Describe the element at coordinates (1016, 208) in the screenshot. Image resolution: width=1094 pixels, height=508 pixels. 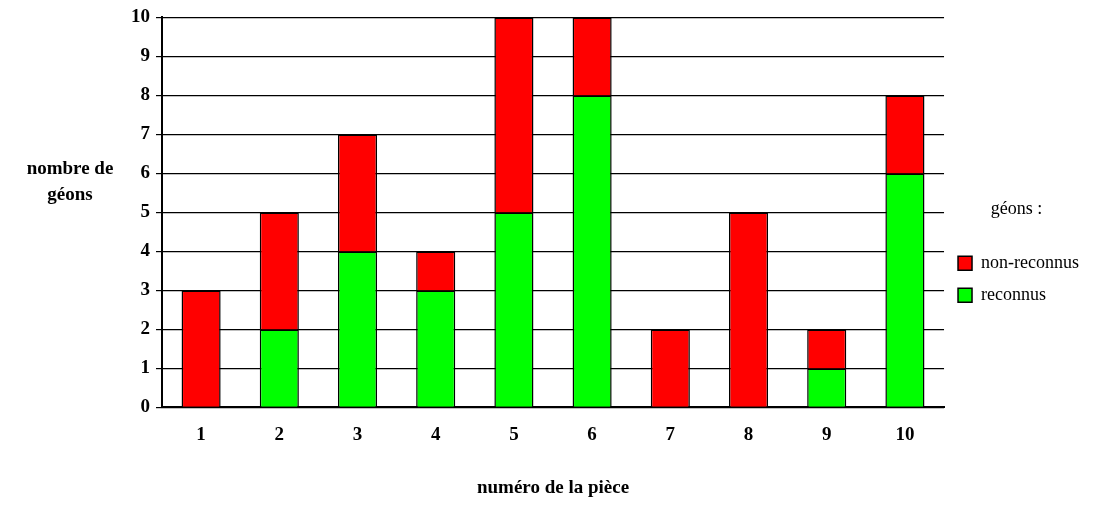
I see `legend-title: géons :` at that location.